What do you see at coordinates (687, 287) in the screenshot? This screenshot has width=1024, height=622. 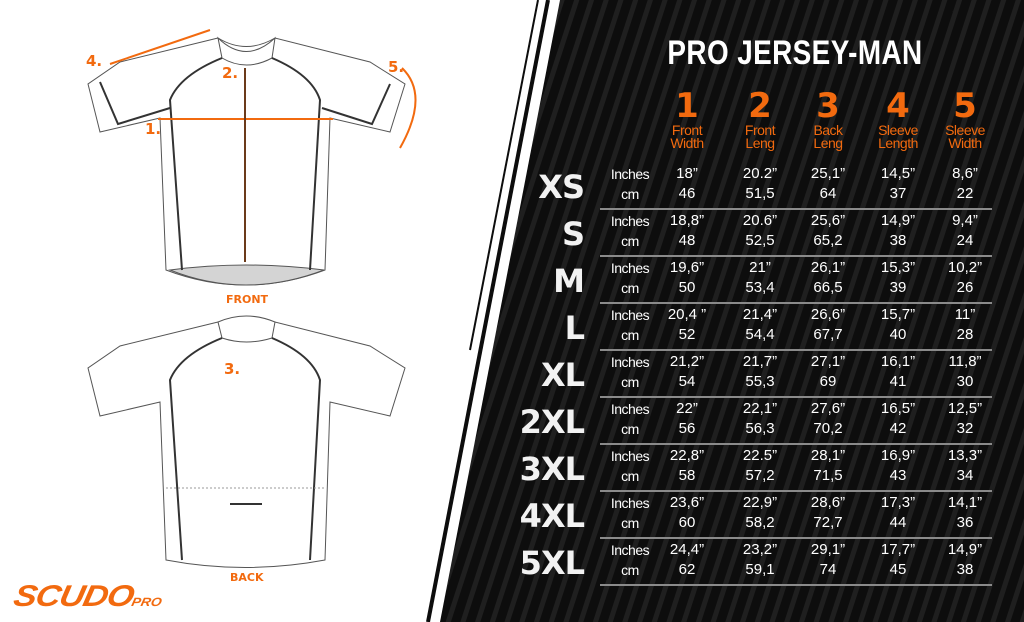 I see `cell-cm: 50` at bounding box center [687, 287].